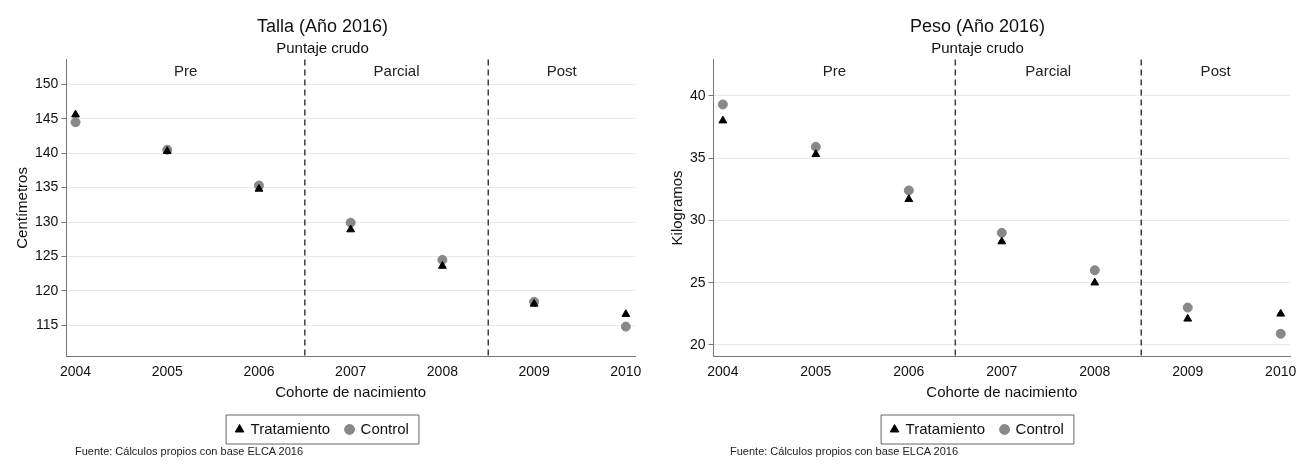 This screenshot has height=471, width=1310. Describe the element at coordinates (47, 152) in the screenshot. I see `y-tick-label: 140` at that location.